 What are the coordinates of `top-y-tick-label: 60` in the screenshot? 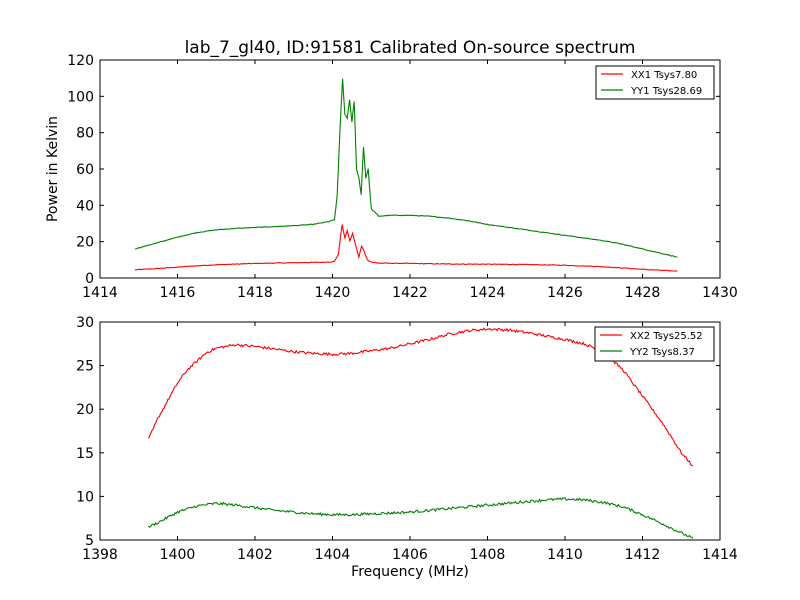 It's located at (85, 170).